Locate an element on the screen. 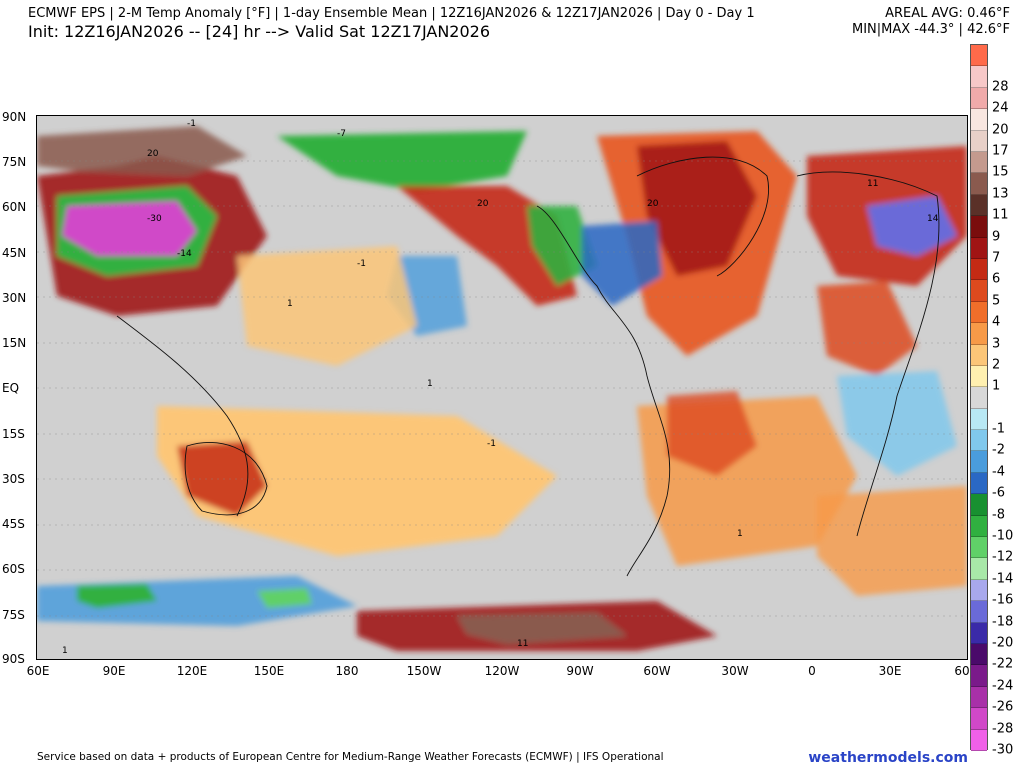  warm-north-africa is located at coordinates (867, 328).